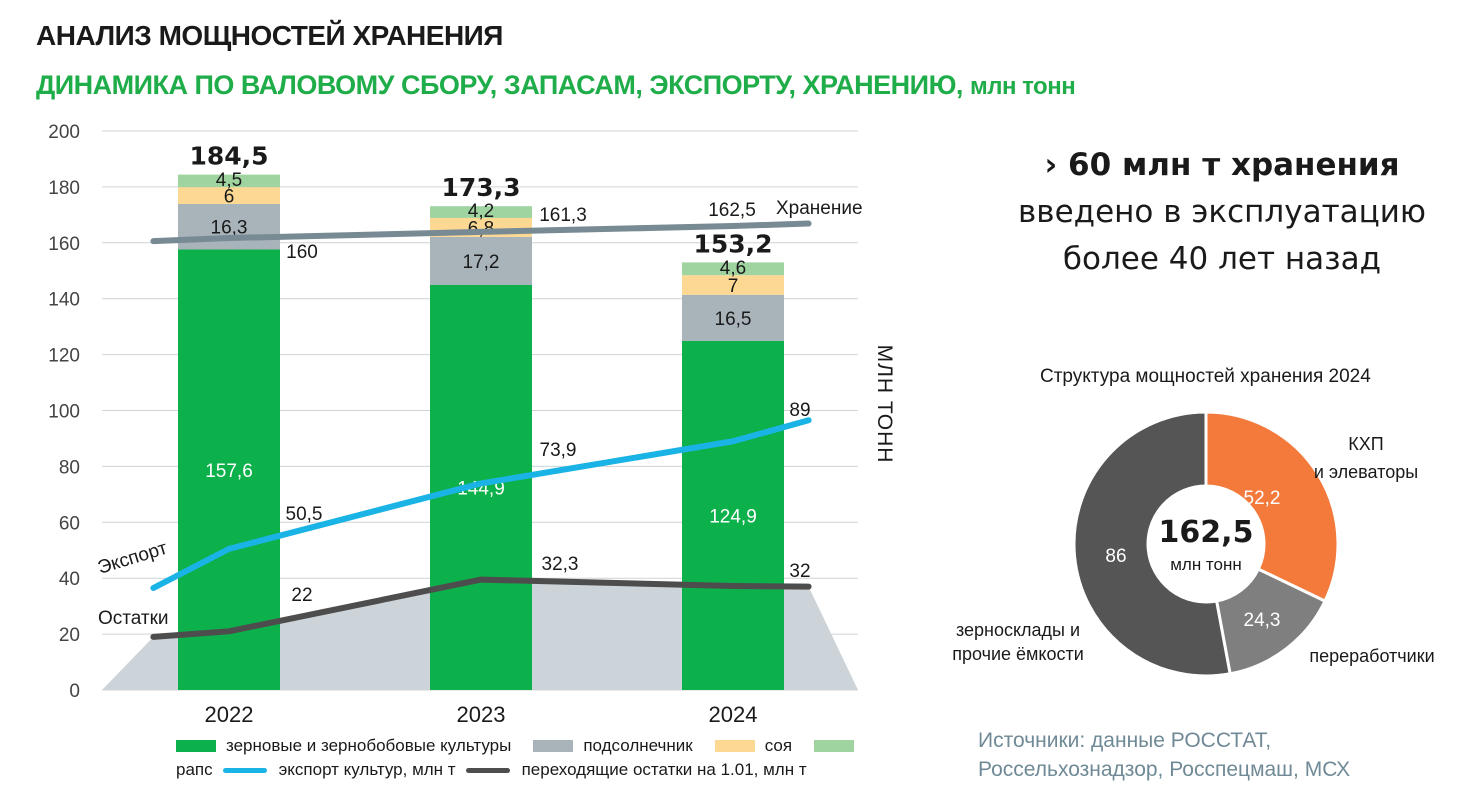 The width and height of the screenshot is (1482, 806). What do you see at coordinates (733, 714) in the screenshot?
I see `x-tick-2024: 2024` at bounding box center [733, 714].